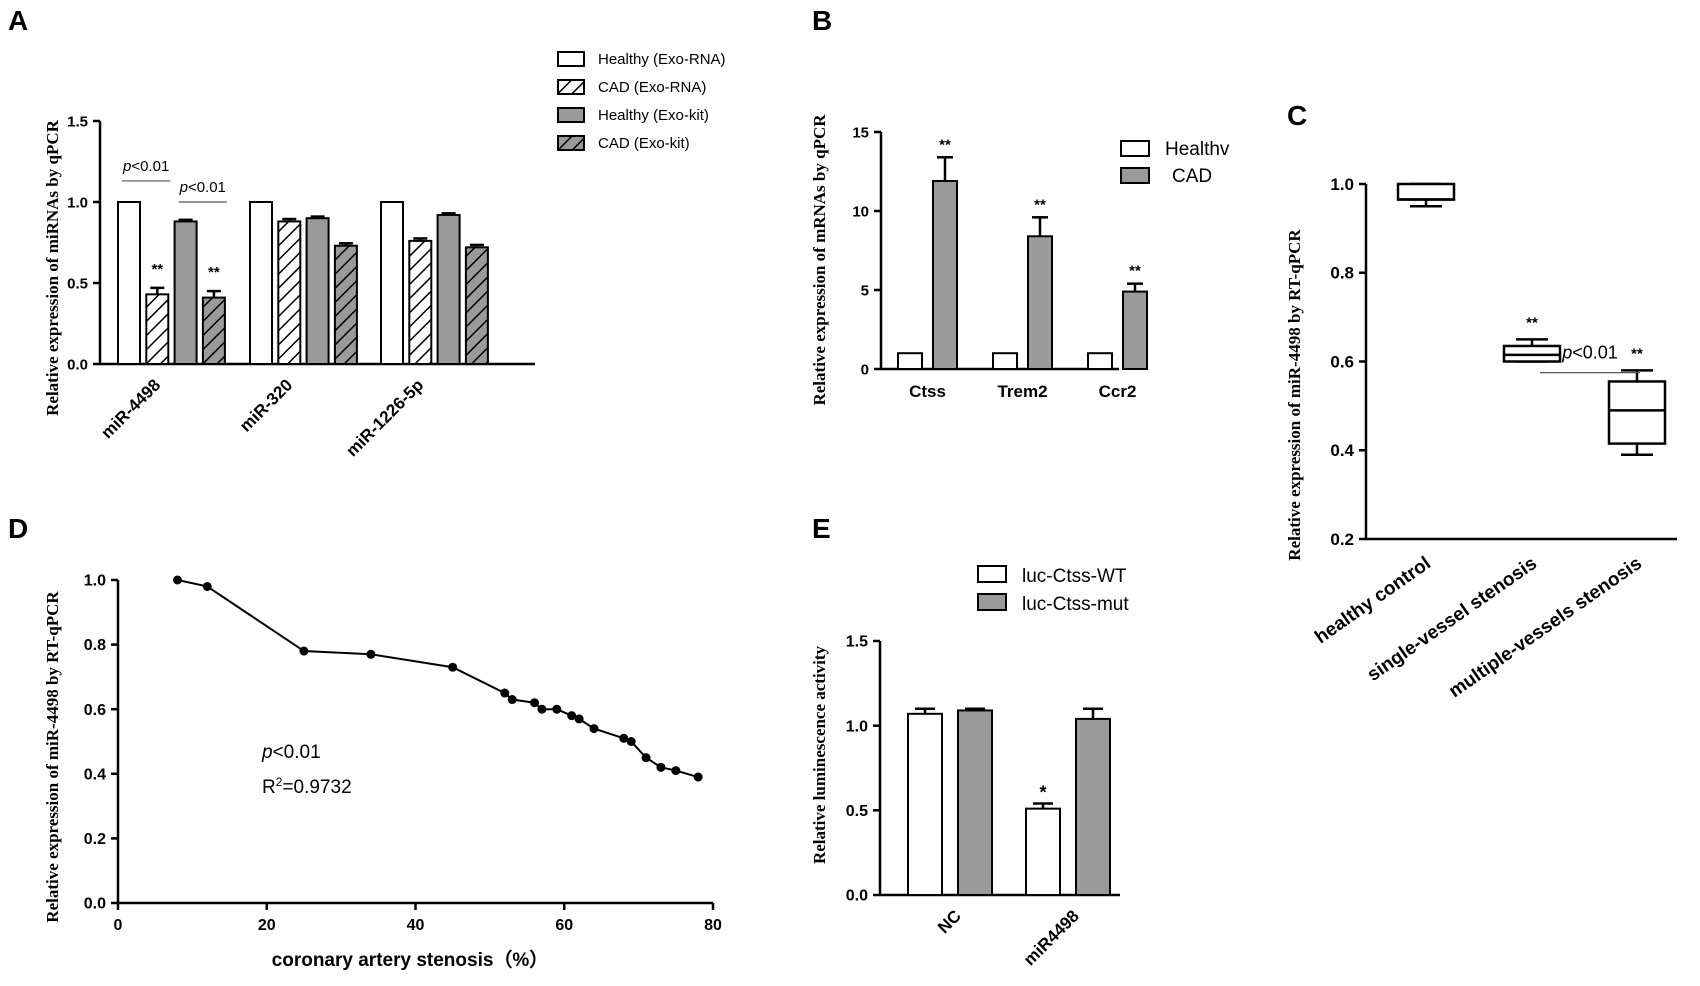 The width and height of the screenshot is (1700, 986). Describe the element at coordinates (1074, 576) in the screenshot. I see `legend-label: luc-Ctss-WT` at that location.